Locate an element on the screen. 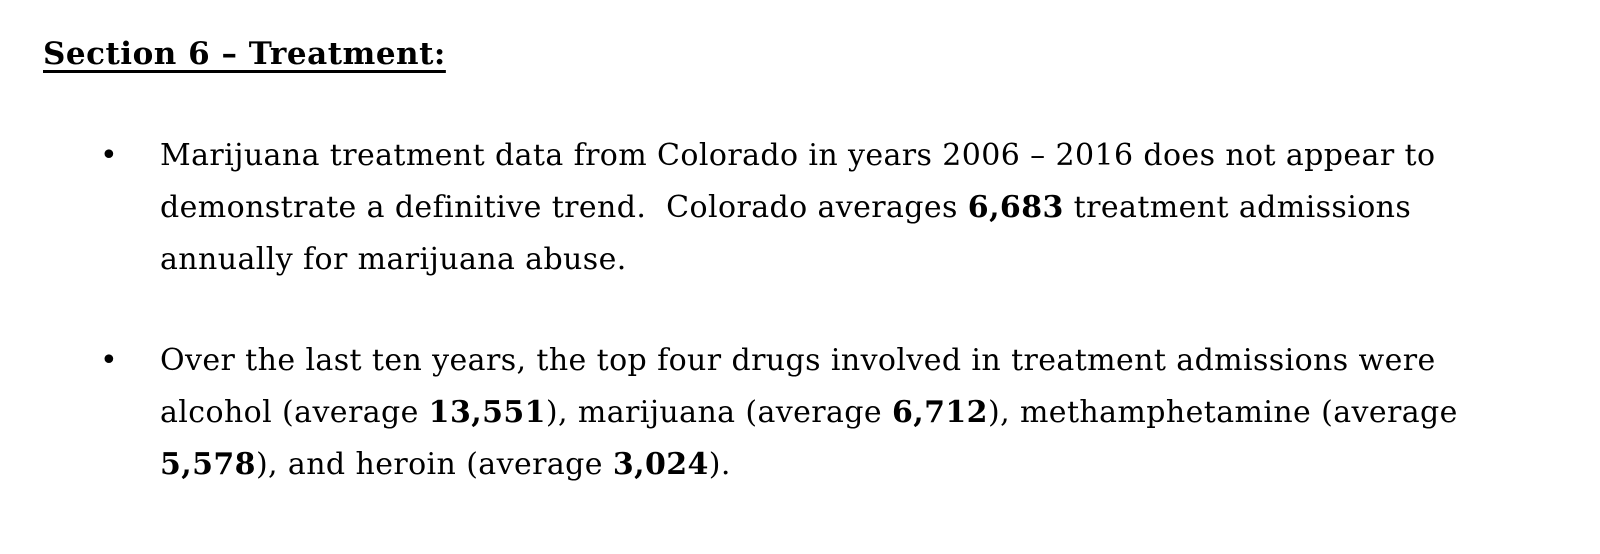 This screenshot has width=1600, height=554. text-segment: ), and heroin (average is located at coordinates (434, 464).